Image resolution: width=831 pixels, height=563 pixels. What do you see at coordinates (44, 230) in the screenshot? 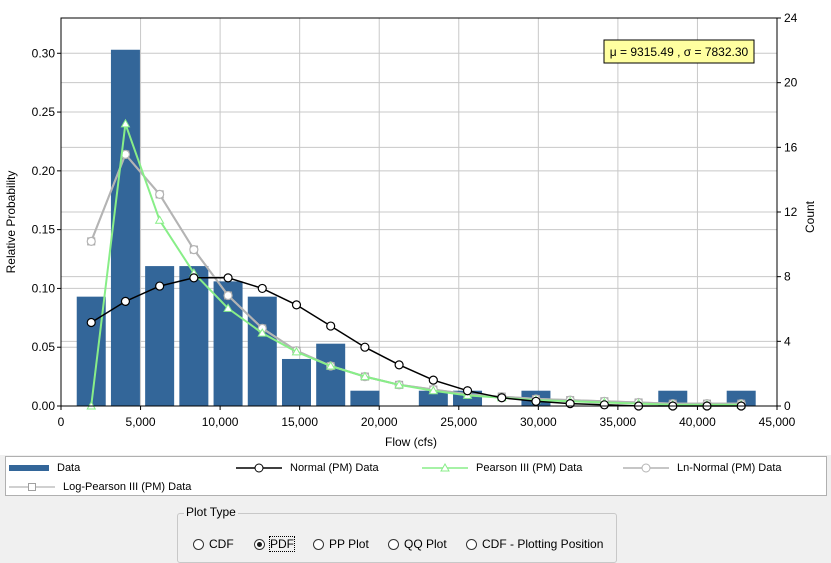
I see `y-tick-label: 0.15` at bounding box center [44, 230].